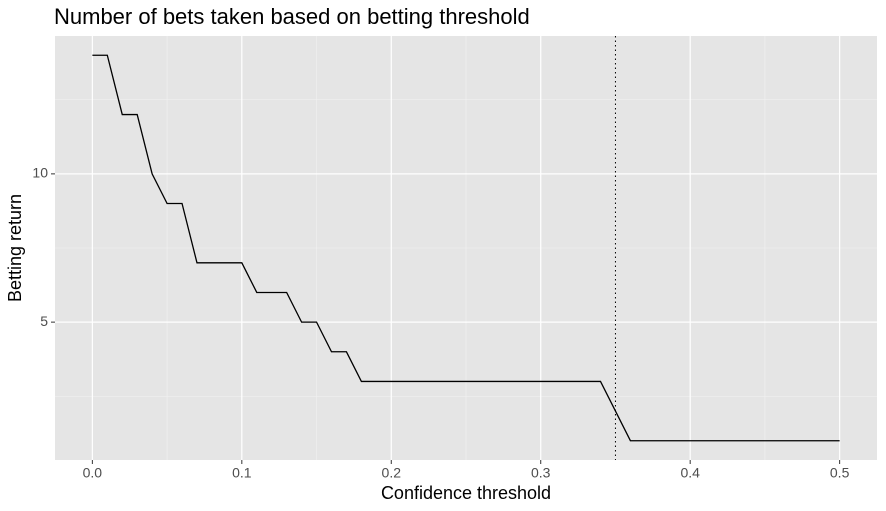 This screenshot has height=511, width=886. What do you see at coordinates (541, 473) in the screenshot?
I see `x-tick-label: 0.3` at bounding box center [541, 473].